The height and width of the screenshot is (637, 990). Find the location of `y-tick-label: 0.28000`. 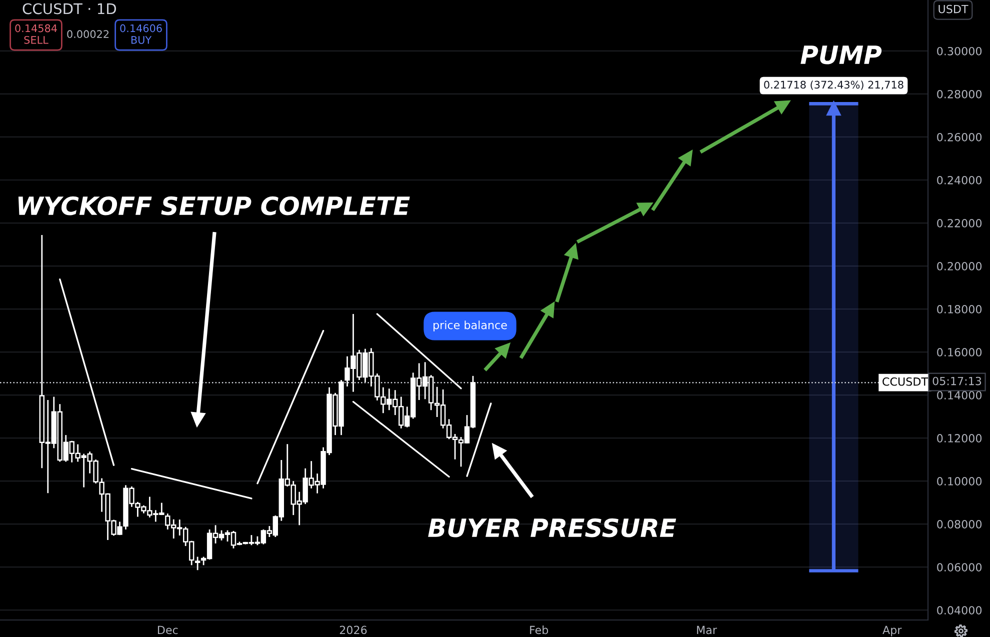

y-tick-label: 0.28000 is located at coordinates (959, 94).